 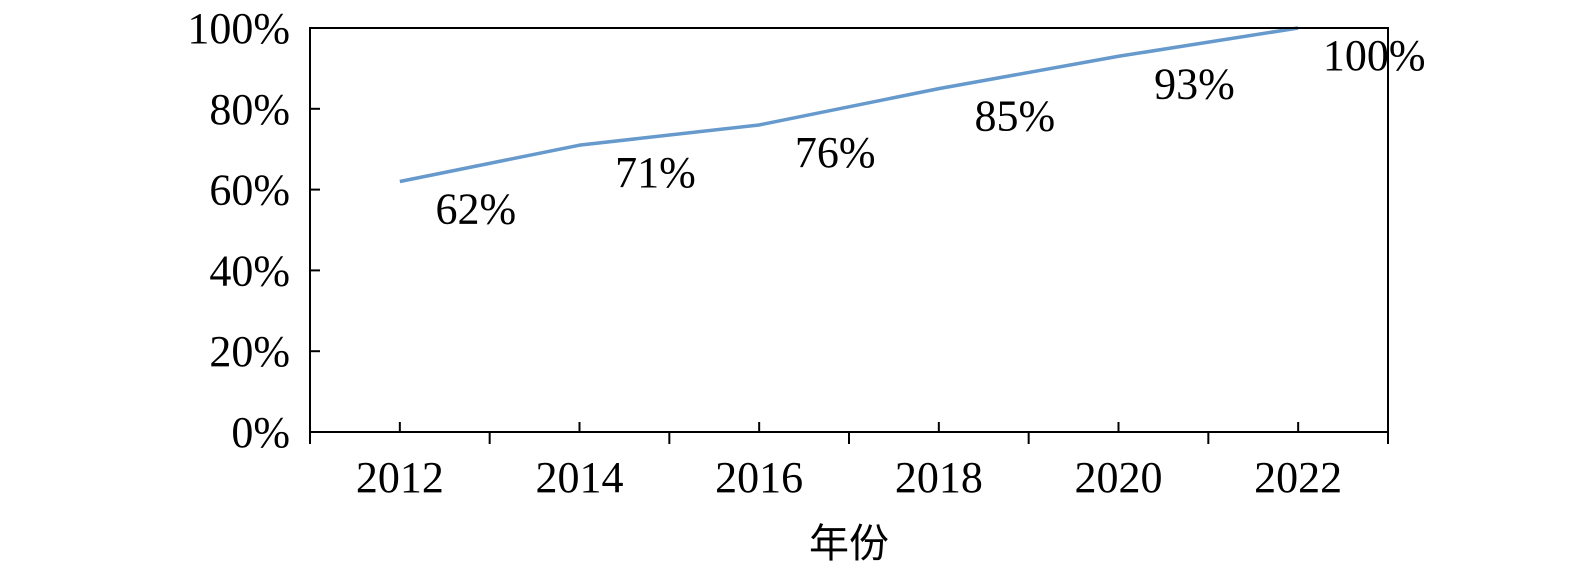 I want to click on y-tick-label: 40%, so click(x=249, y=270).